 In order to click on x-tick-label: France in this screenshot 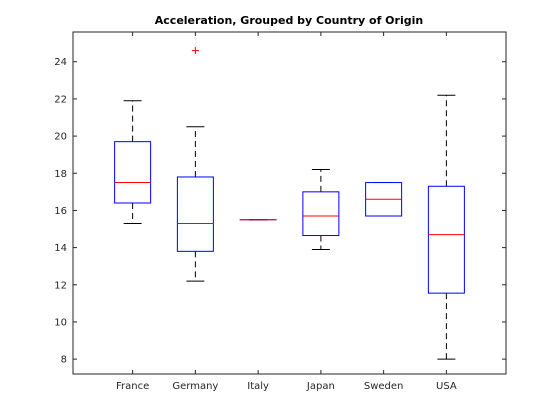, I will do `click(132, 386)`.